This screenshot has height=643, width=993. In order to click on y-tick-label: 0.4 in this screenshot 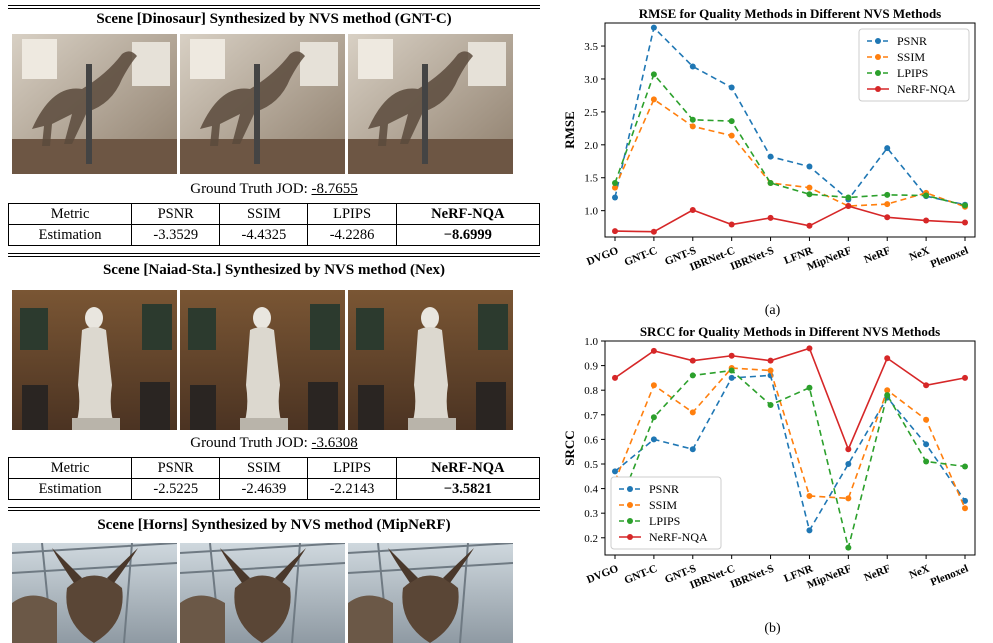, I will do `click(591, 490)`.